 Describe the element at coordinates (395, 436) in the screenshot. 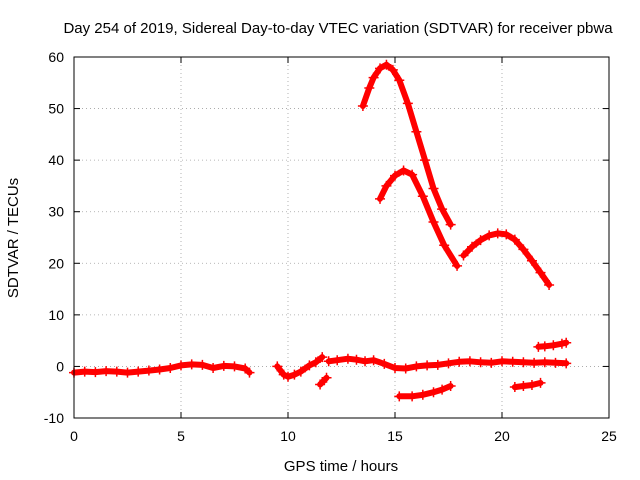

I see `x-tick-label: 15` at that location.